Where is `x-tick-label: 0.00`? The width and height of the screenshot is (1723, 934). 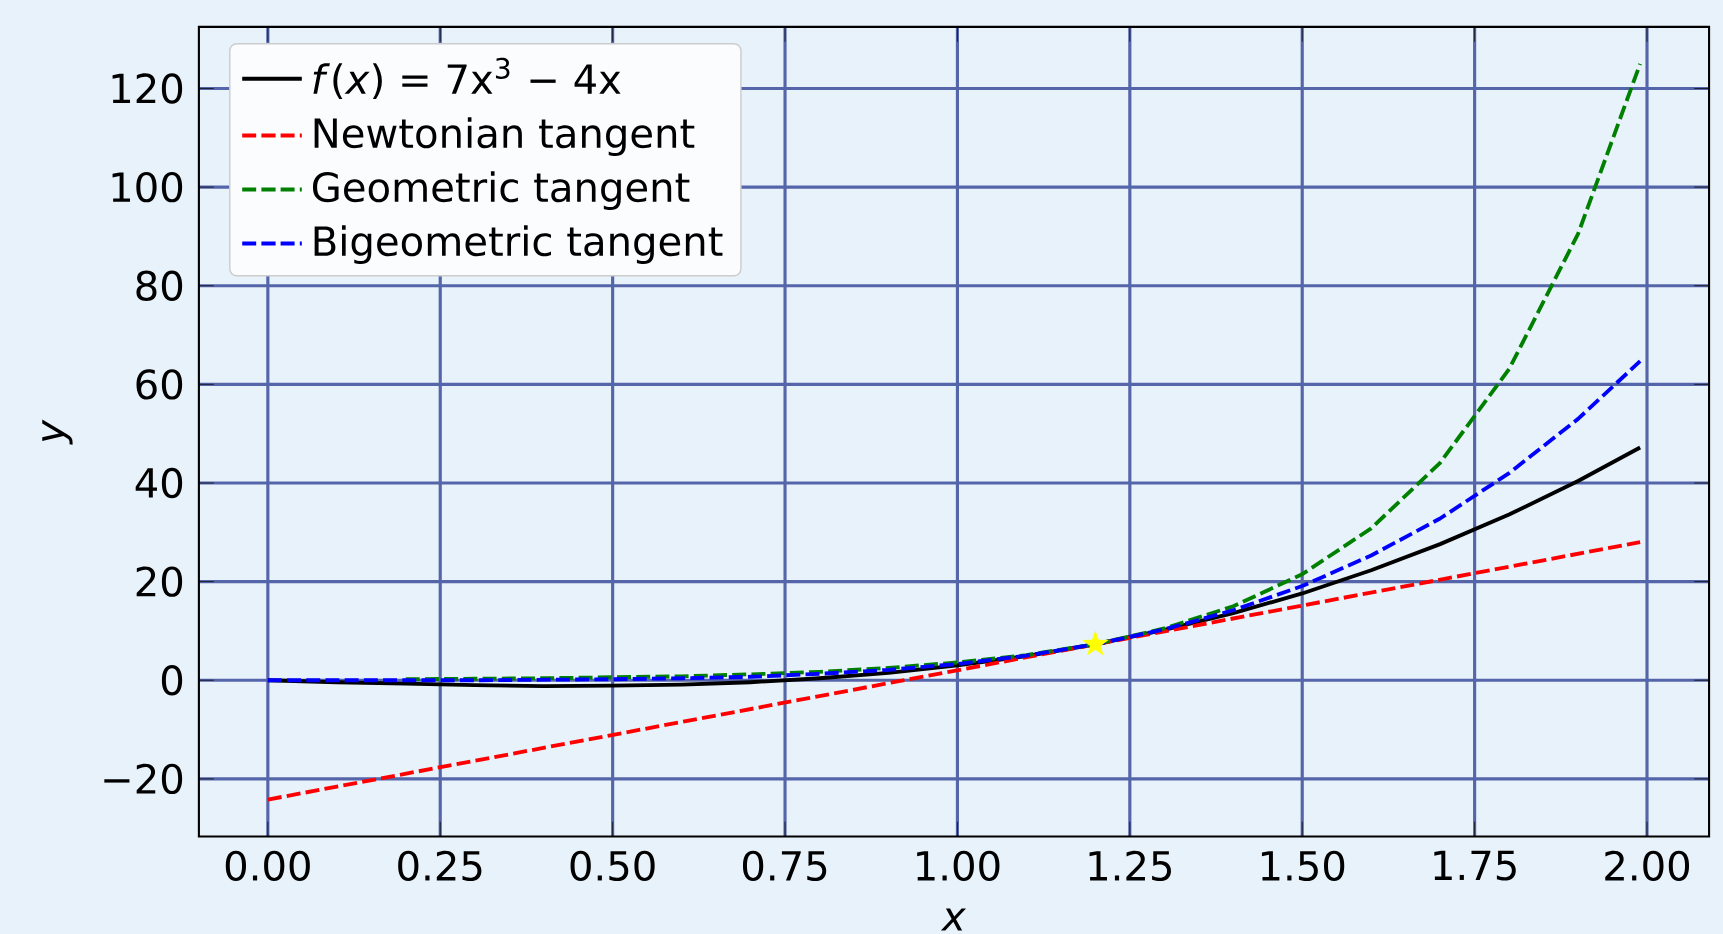
x-tick-label: 0.00 is located at coordinates (267, 866).